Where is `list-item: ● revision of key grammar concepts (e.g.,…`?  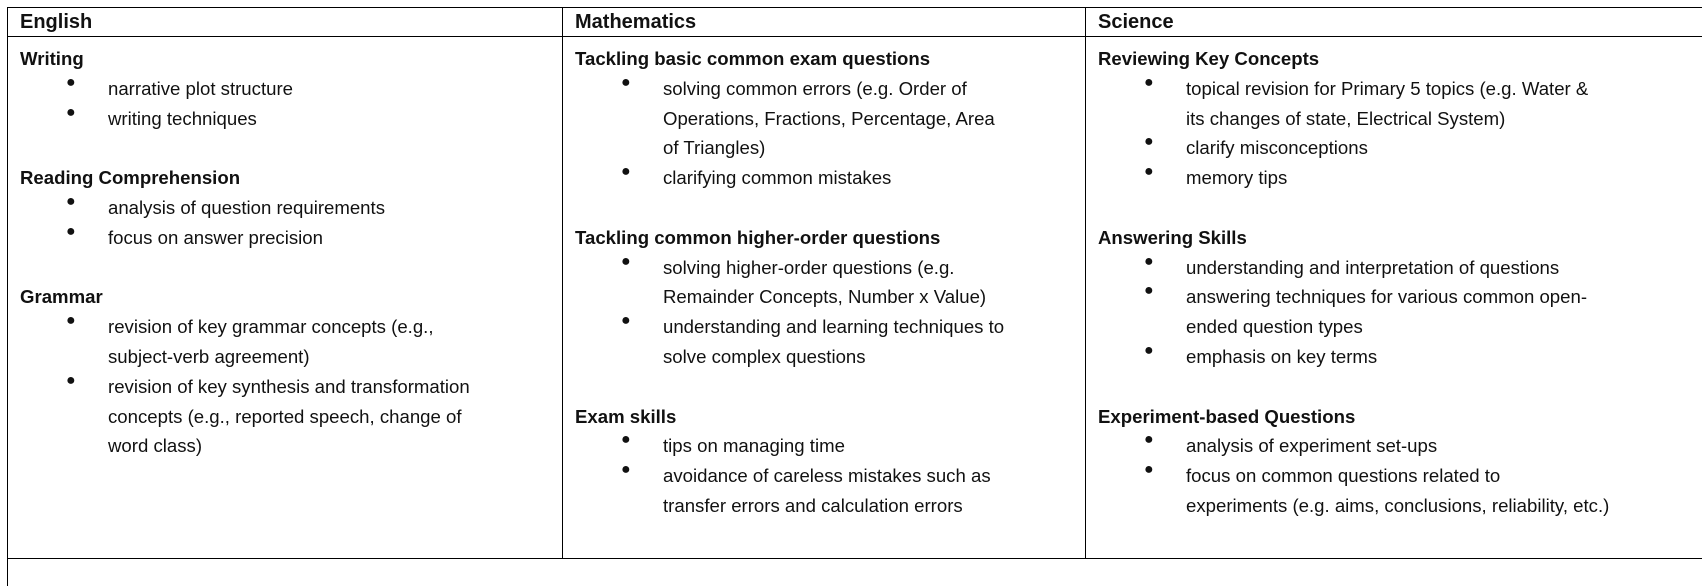 list-item: ● revision of key grammar concepts (e.g.,… is located at coordinates (291, 342).